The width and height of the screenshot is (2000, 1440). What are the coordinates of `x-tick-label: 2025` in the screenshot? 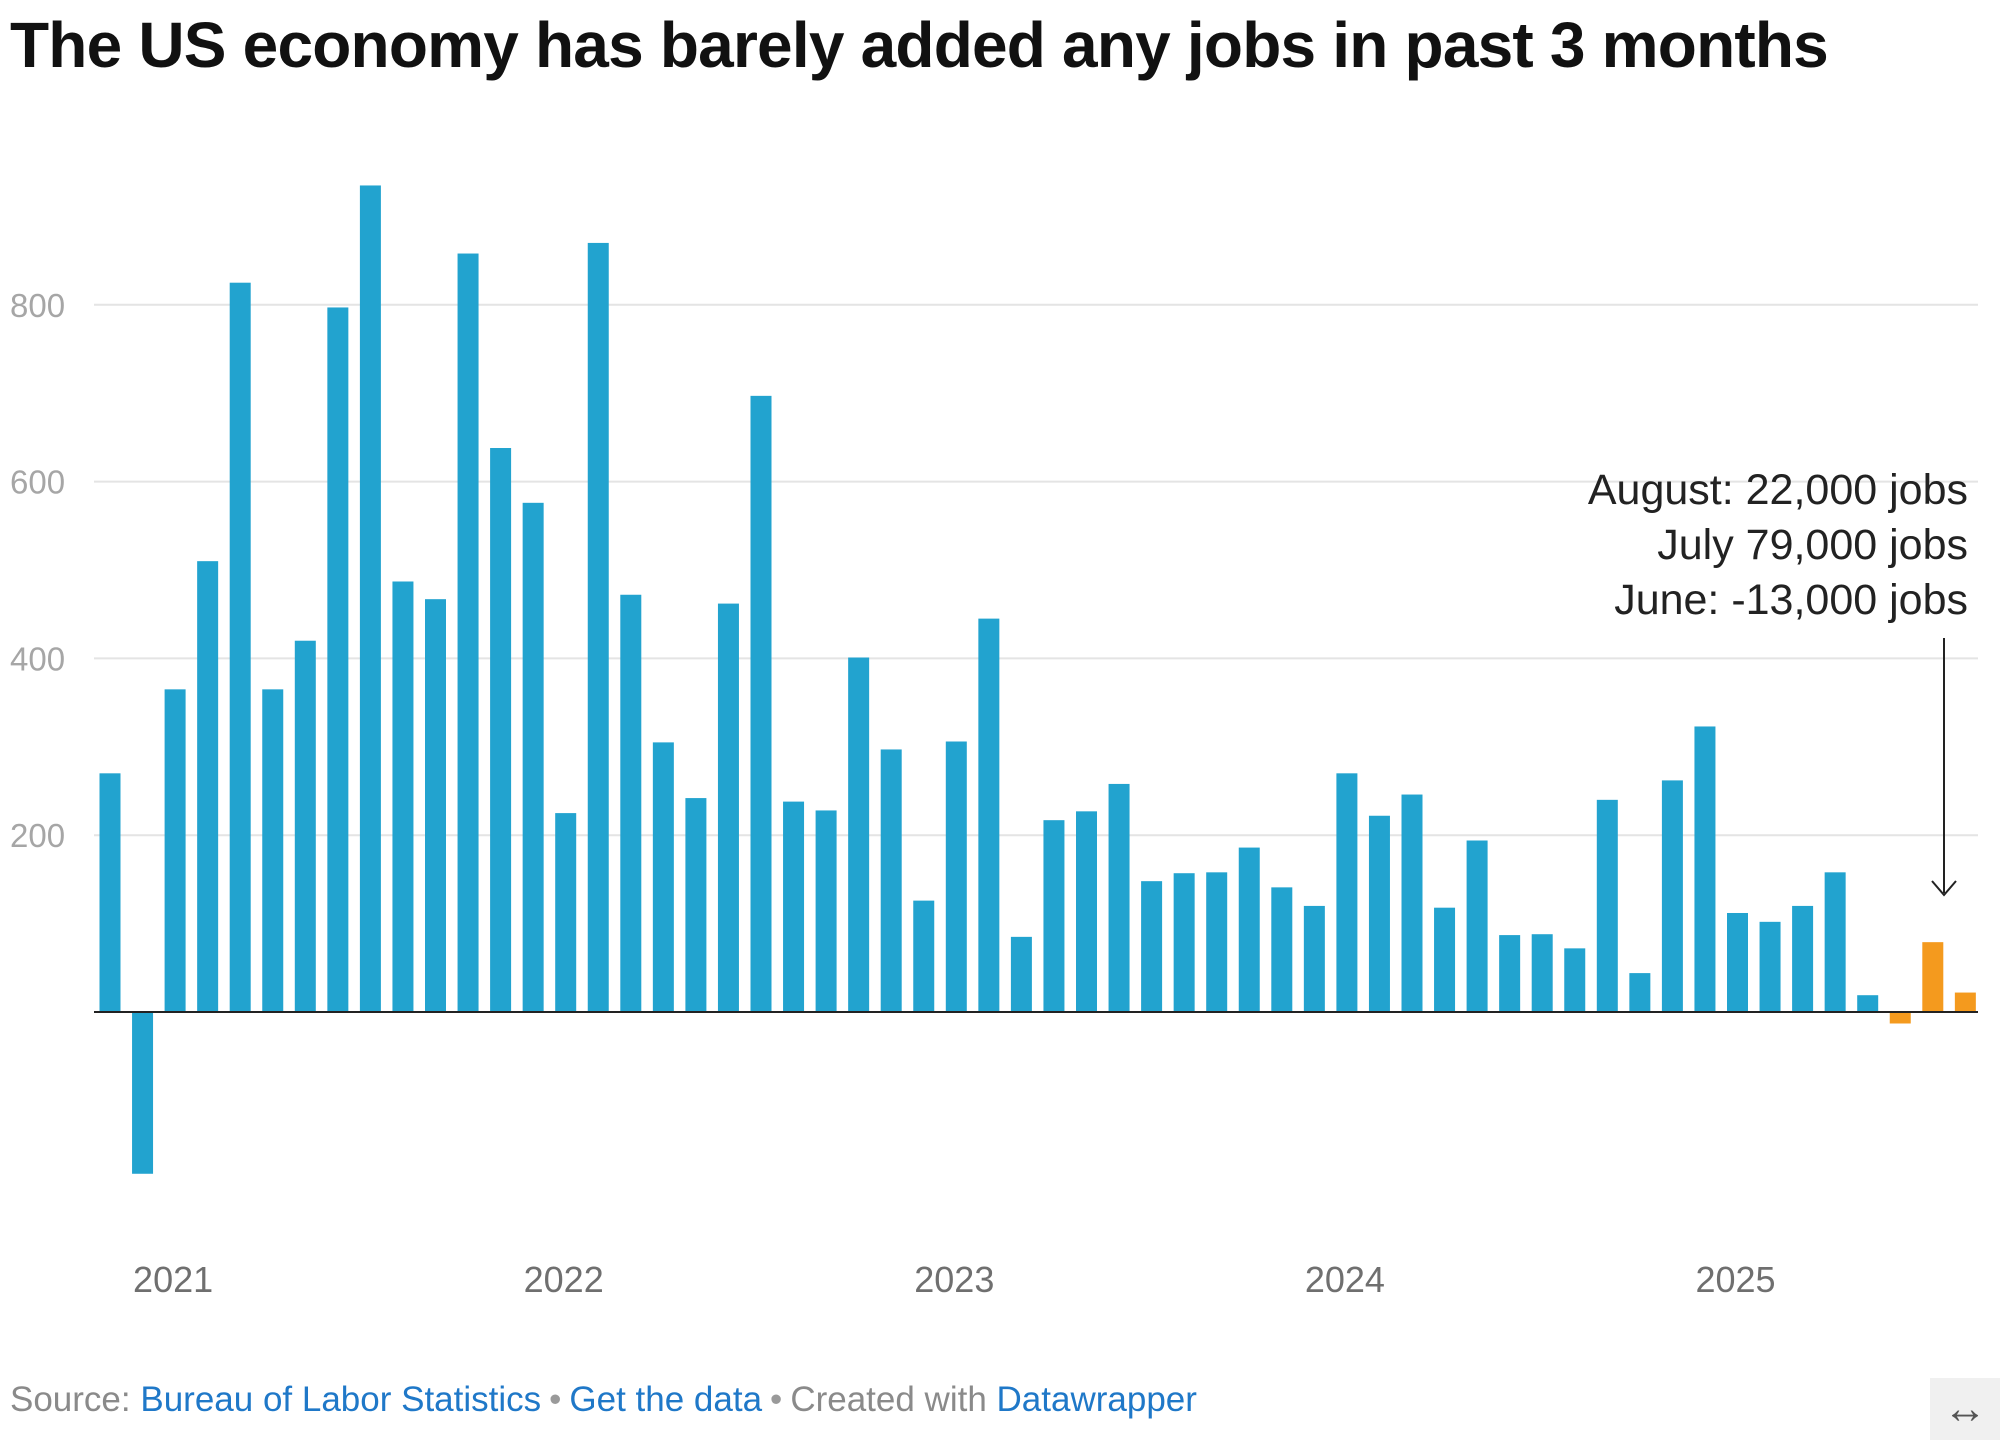 It's located at (1735, 1279).